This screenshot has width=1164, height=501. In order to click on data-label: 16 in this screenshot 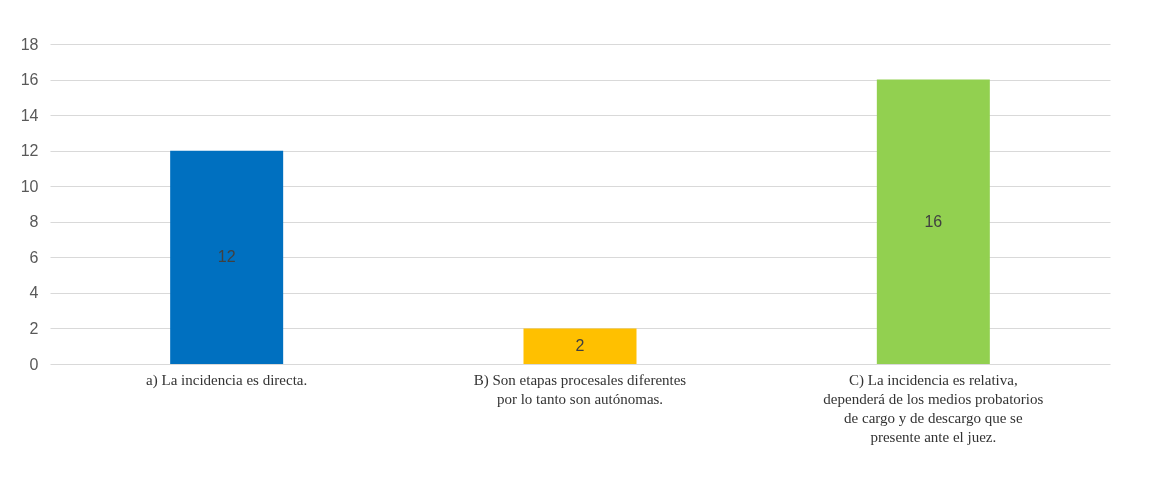, I will do `click(933, 221)`.